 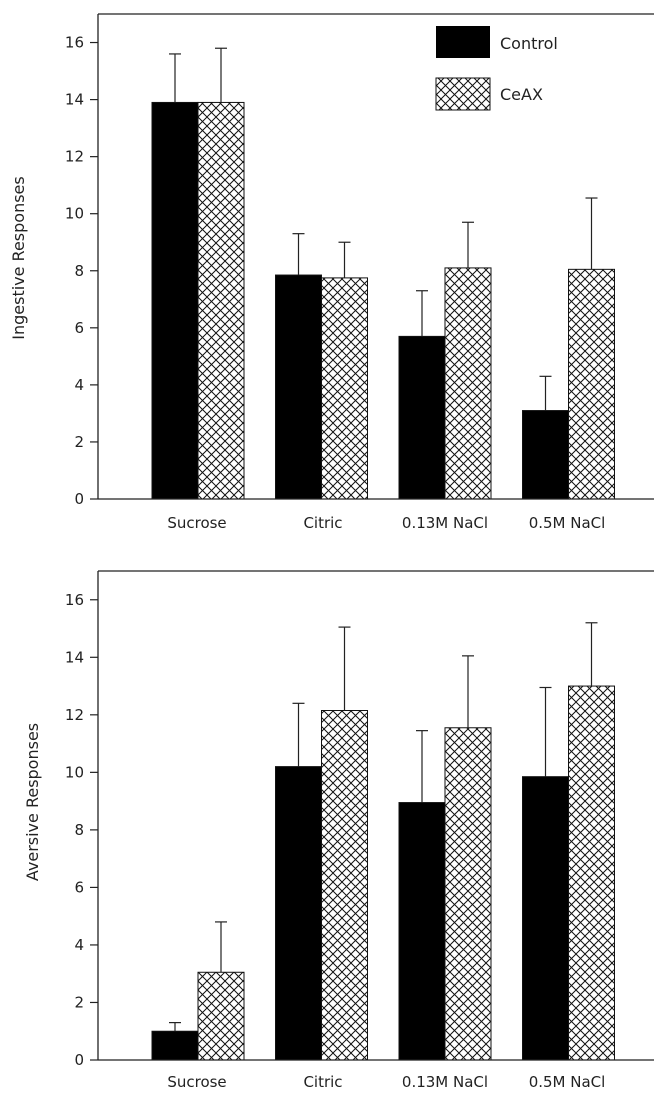 I want to click on legend-label-ceax: CeAX, so click(x=521, y=94).